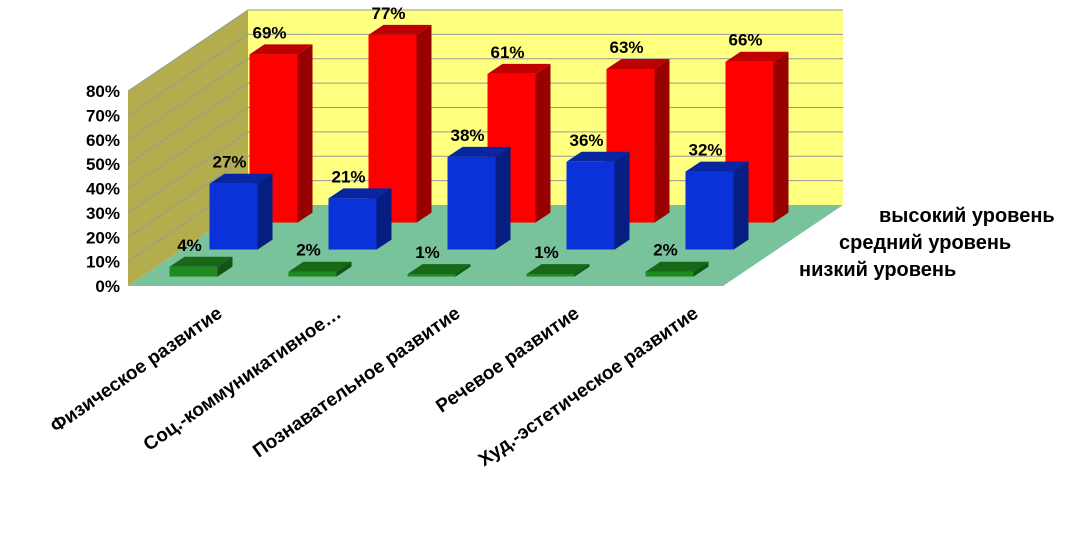  What do you see at coordinates (103, 237) in the screenshot?
I see `y-tick-label: 20%` at bounding box center [103, 237].